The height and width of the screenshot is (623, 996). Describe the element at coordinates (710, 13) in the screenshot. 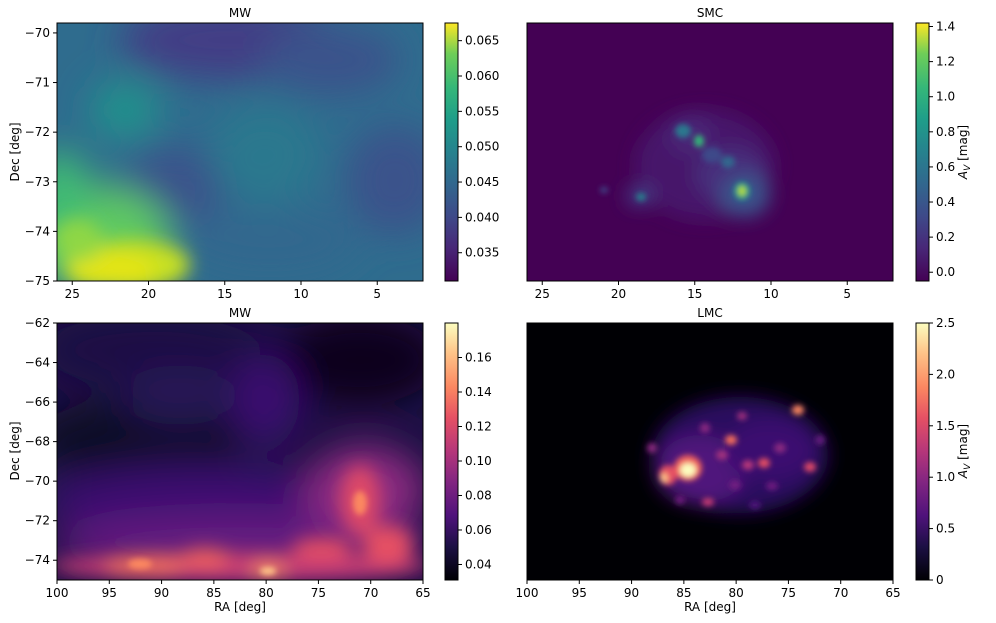

I see `panel-title: SMC` at that location.